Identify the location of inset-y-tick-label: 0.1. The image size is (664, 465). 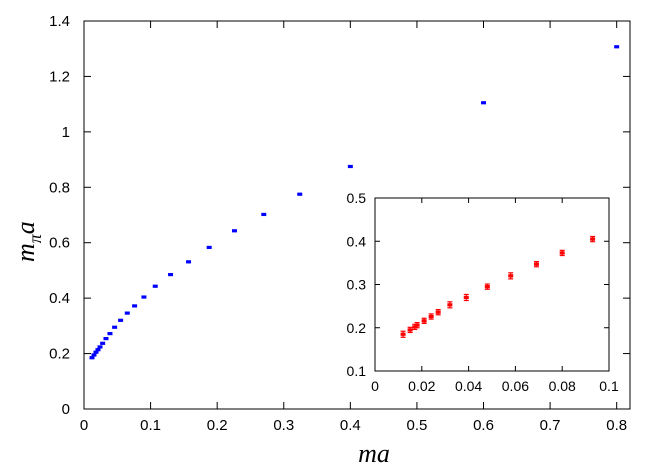
(357, 371).